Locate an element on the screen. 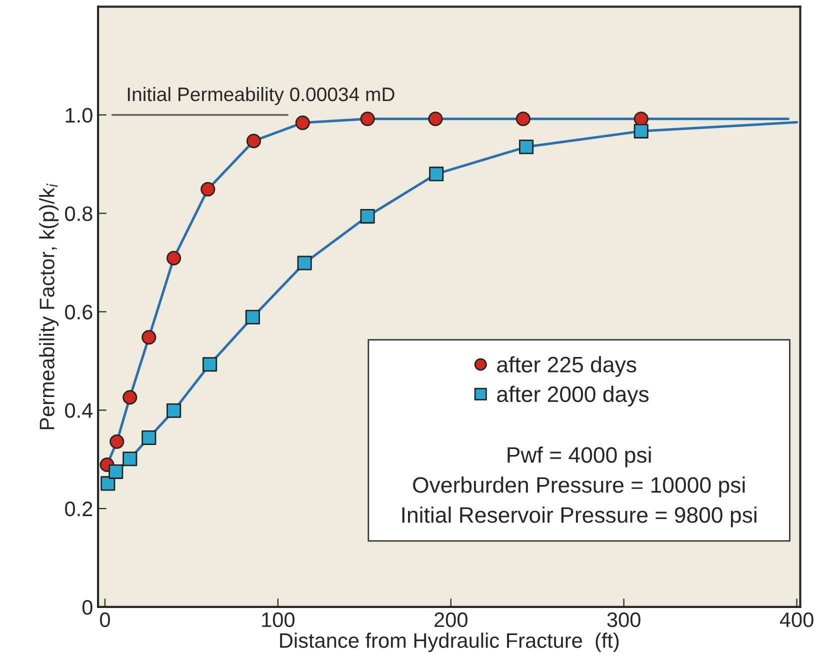 This screenshot has height=667, width=831. x-axis-title: Distance from Hydraulic Fracture (ft) is located at coordinates (449, 642).